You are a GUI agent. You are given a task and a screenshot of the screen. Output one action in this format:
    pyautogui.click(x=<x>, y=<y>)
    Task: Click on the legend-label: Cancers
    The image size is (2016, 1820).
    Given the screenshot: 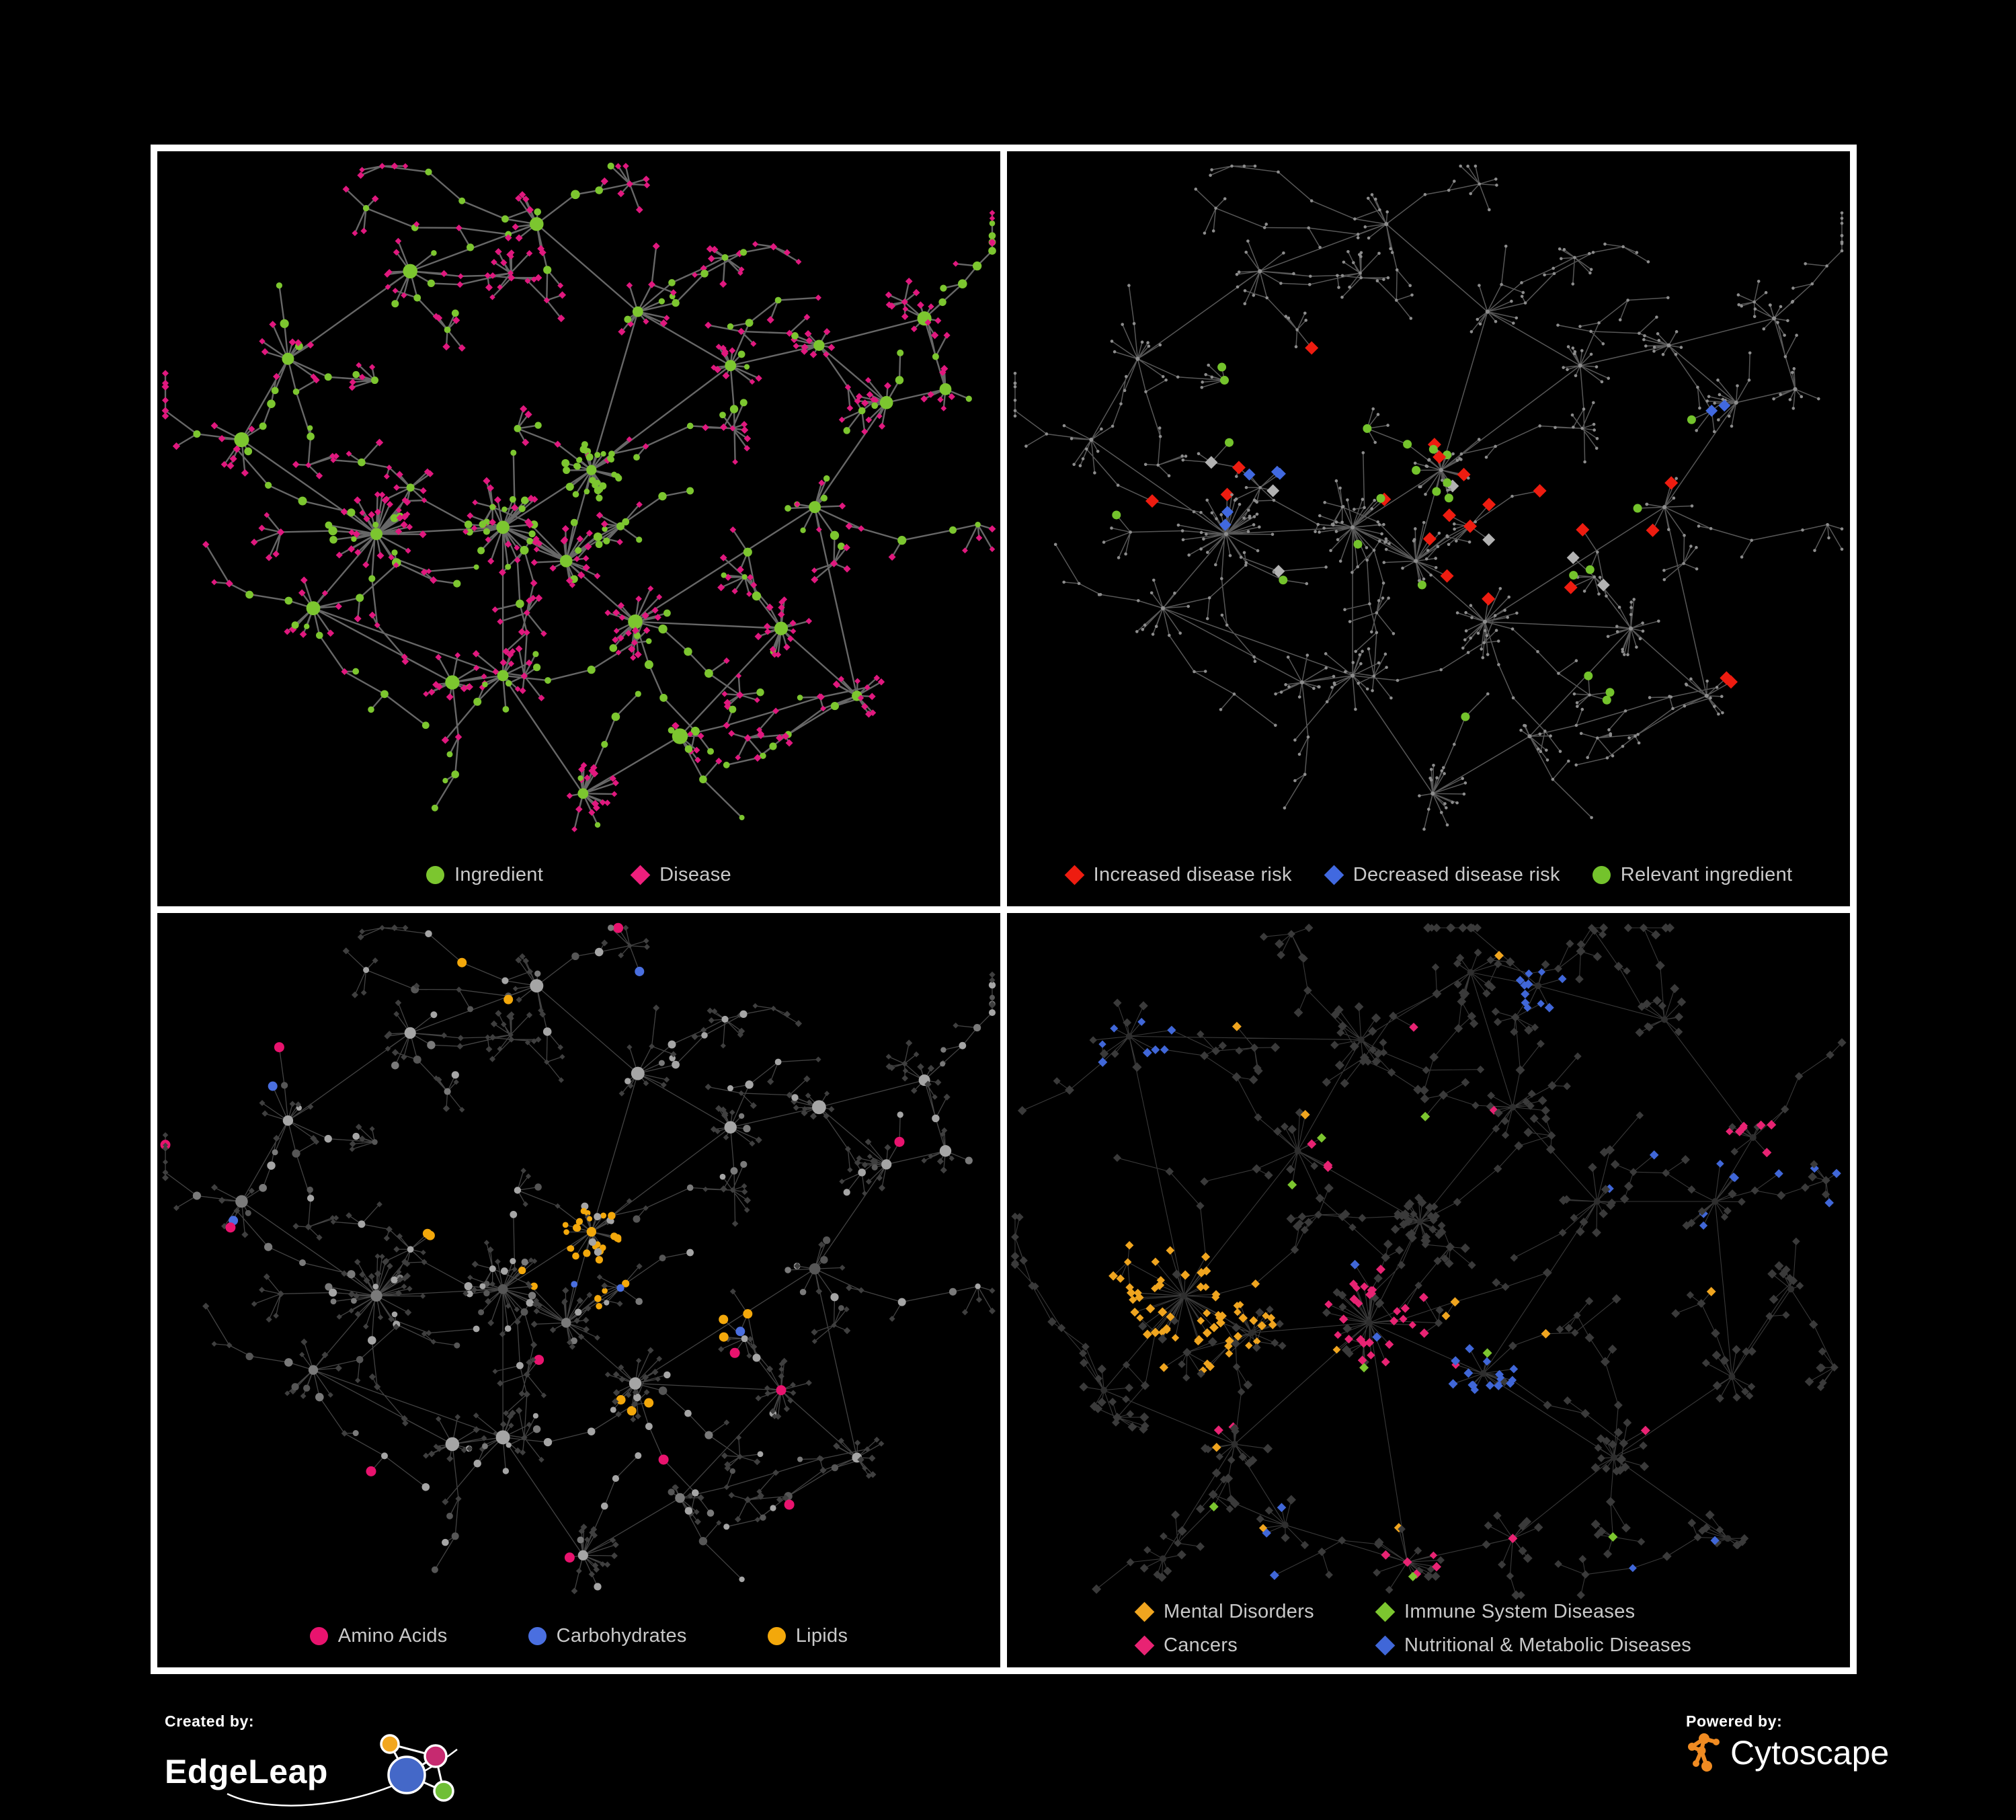 What is the action you would take?
    pyautogui.click(x=1201, y=1645)
    